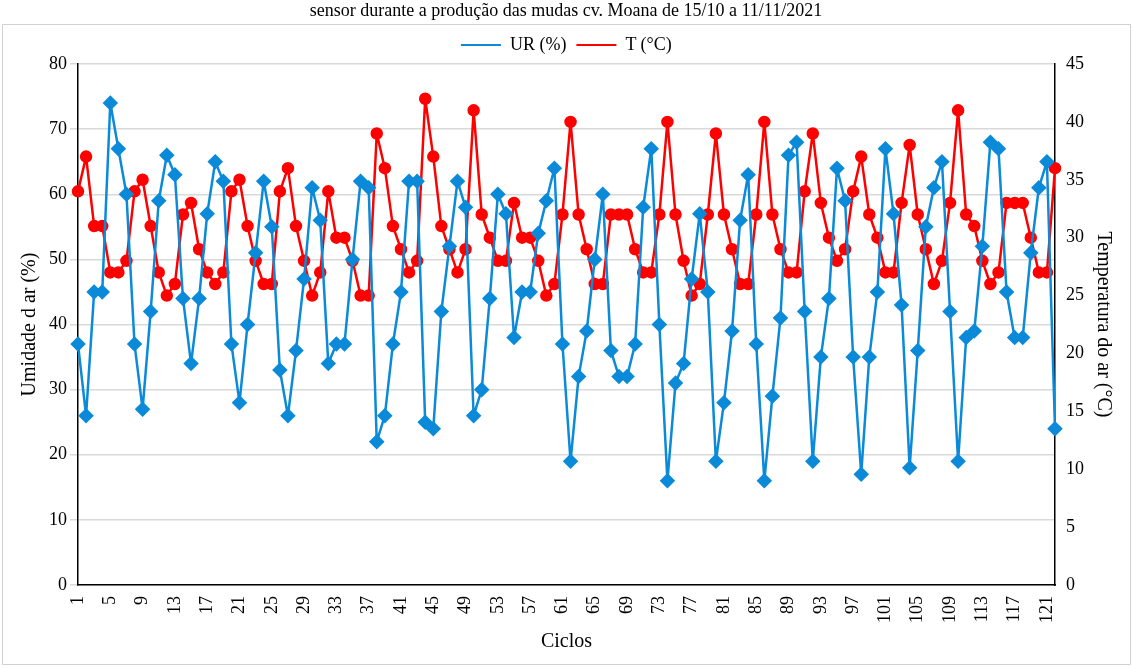 The width and height of the screenshot is (1133, 668). Describe the element at coordinates (1070, 525) in the screenshot. I see `y2-tick-label: 5` at that location.